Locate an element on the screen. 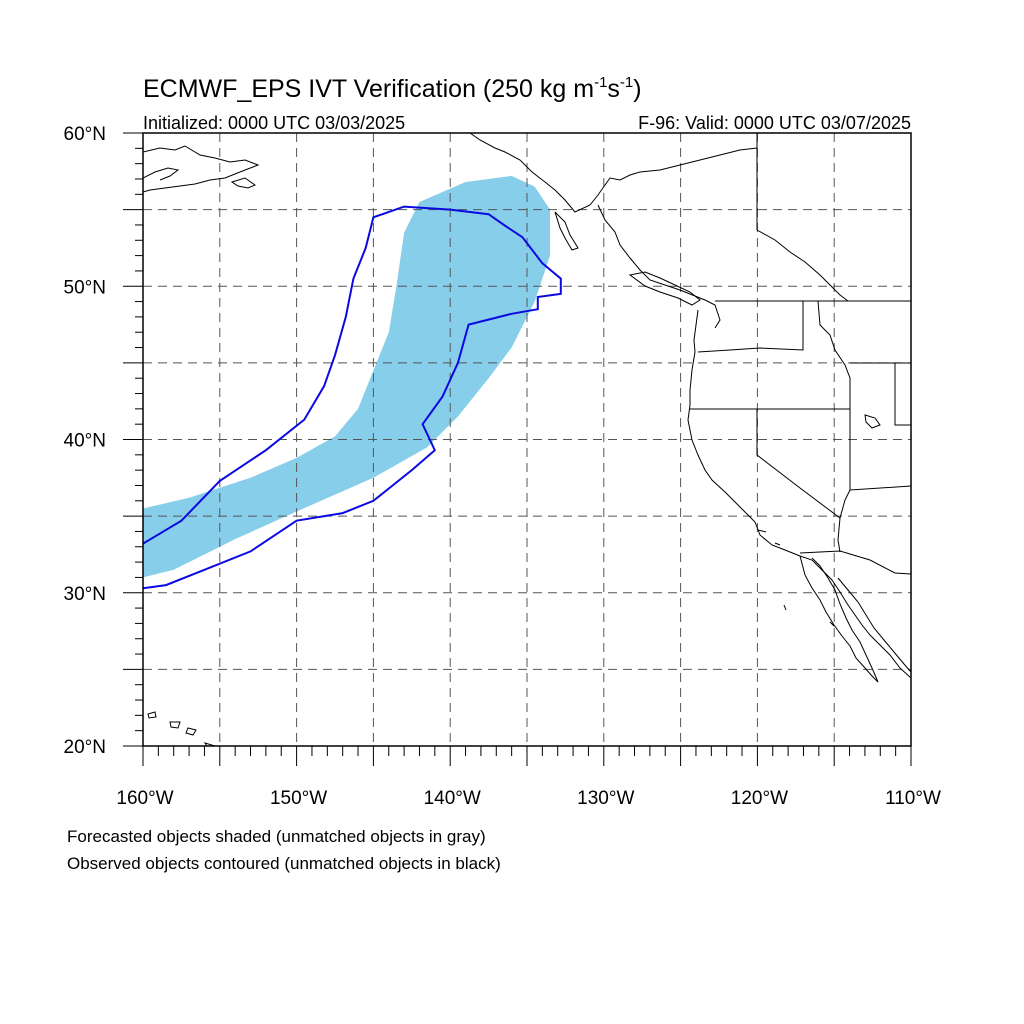  channel-islands is located at coordinates (796, 578).